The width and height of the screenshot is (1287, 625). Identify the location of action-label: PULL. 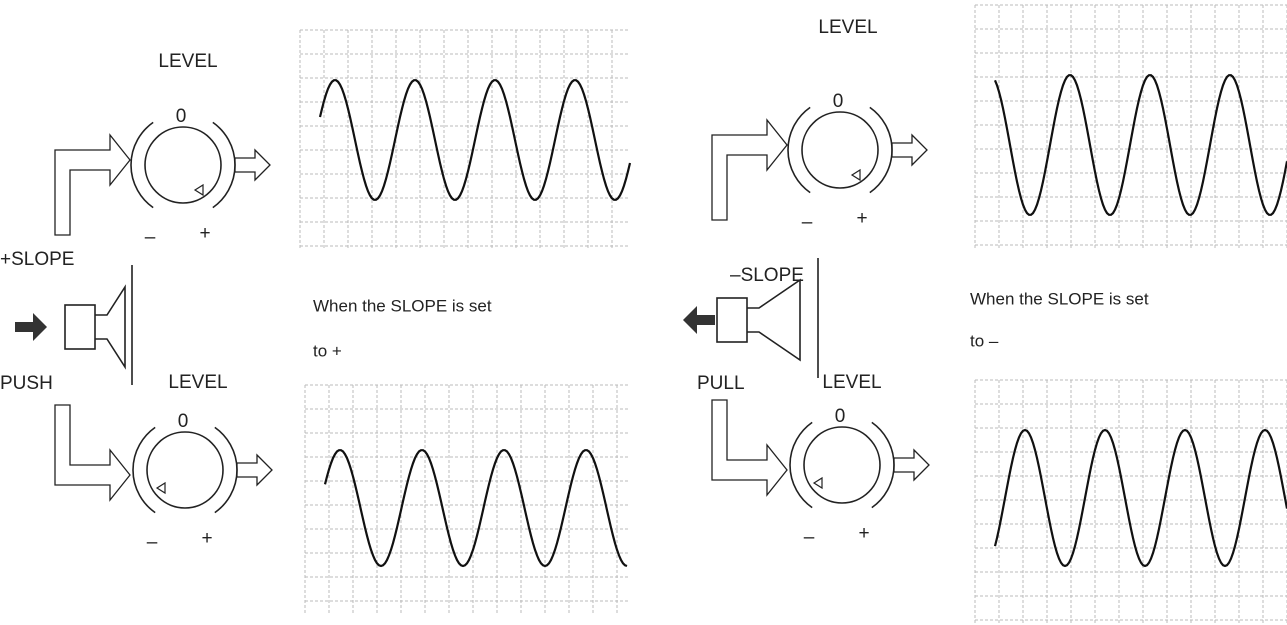
(721, 383).